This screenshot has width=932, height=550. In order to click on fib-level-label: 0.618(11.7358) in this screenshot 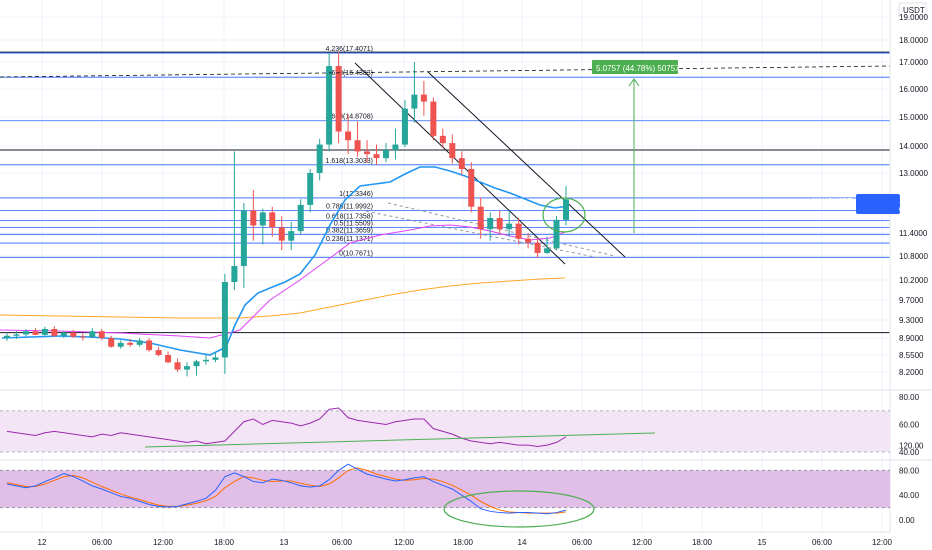, I will do `click(349, 216)`.